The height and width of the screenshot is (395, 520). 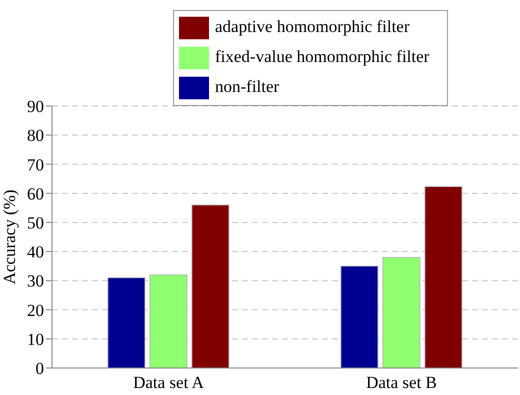 What do you see at coordinates (10, 237) in the screenshot?
I see `y-axis-title: Accuracy (%)` at bounding box center [10, 237].